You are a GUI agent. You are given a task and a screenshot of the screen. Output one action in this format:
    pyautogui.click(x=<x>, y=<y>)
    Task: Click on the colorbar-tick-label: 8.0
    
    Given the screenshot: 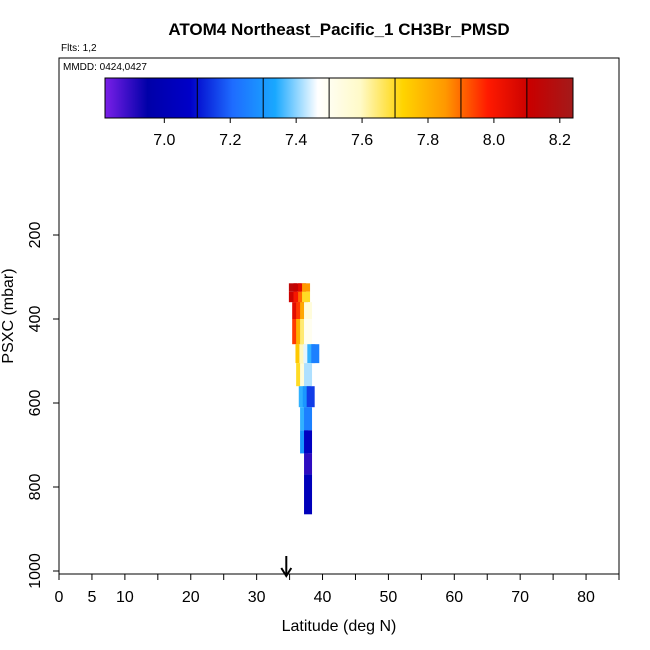 What is the action you would take?
    pyautogui.click(x=494, y=140)
    